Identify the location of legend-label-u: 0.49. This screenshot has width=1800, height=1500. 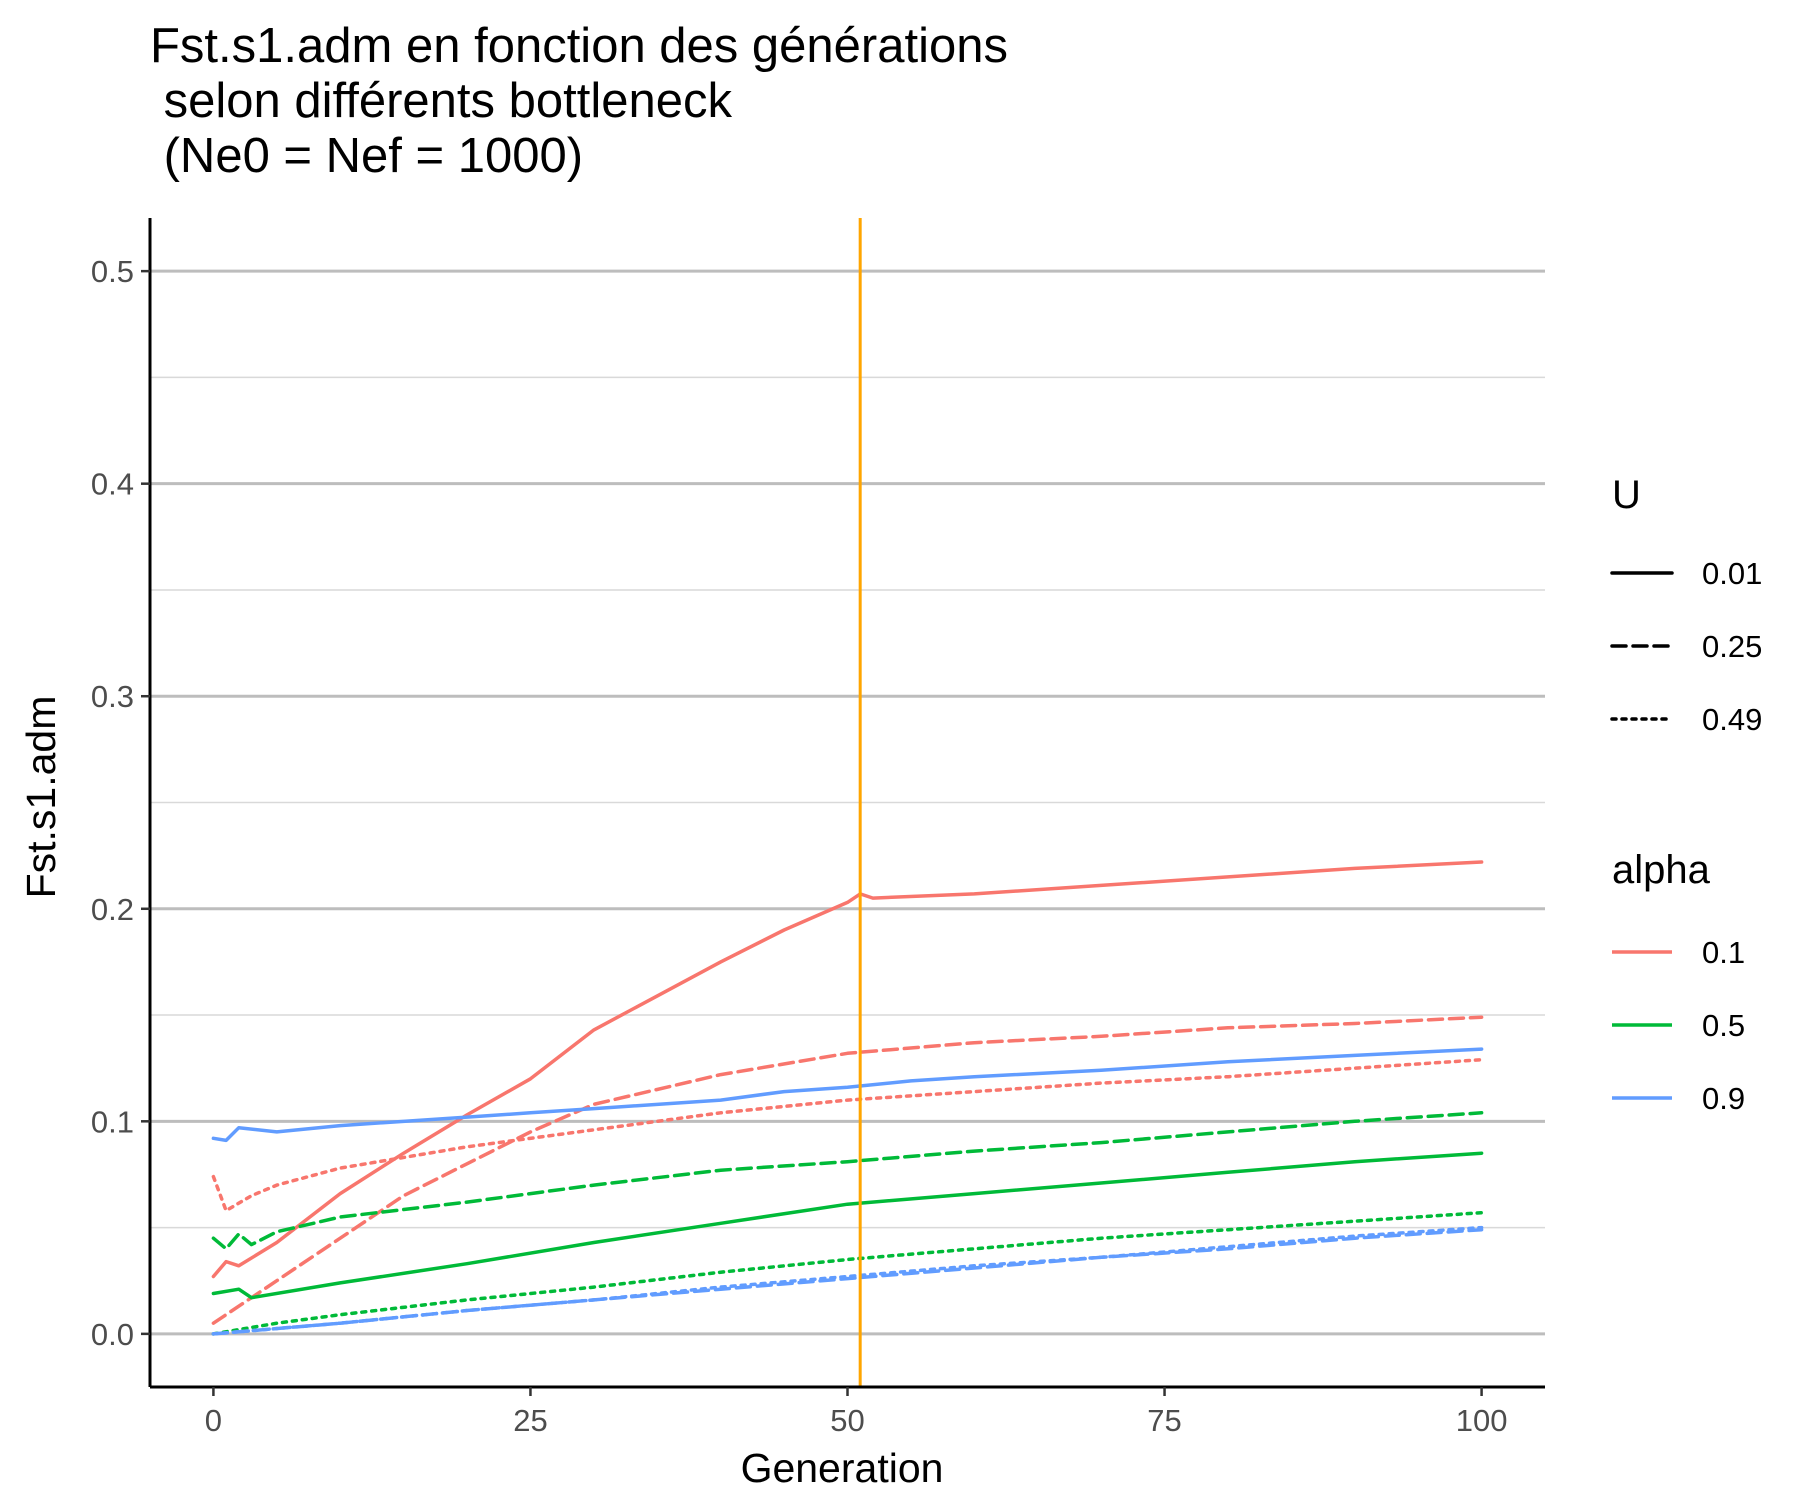
(1732, 719).